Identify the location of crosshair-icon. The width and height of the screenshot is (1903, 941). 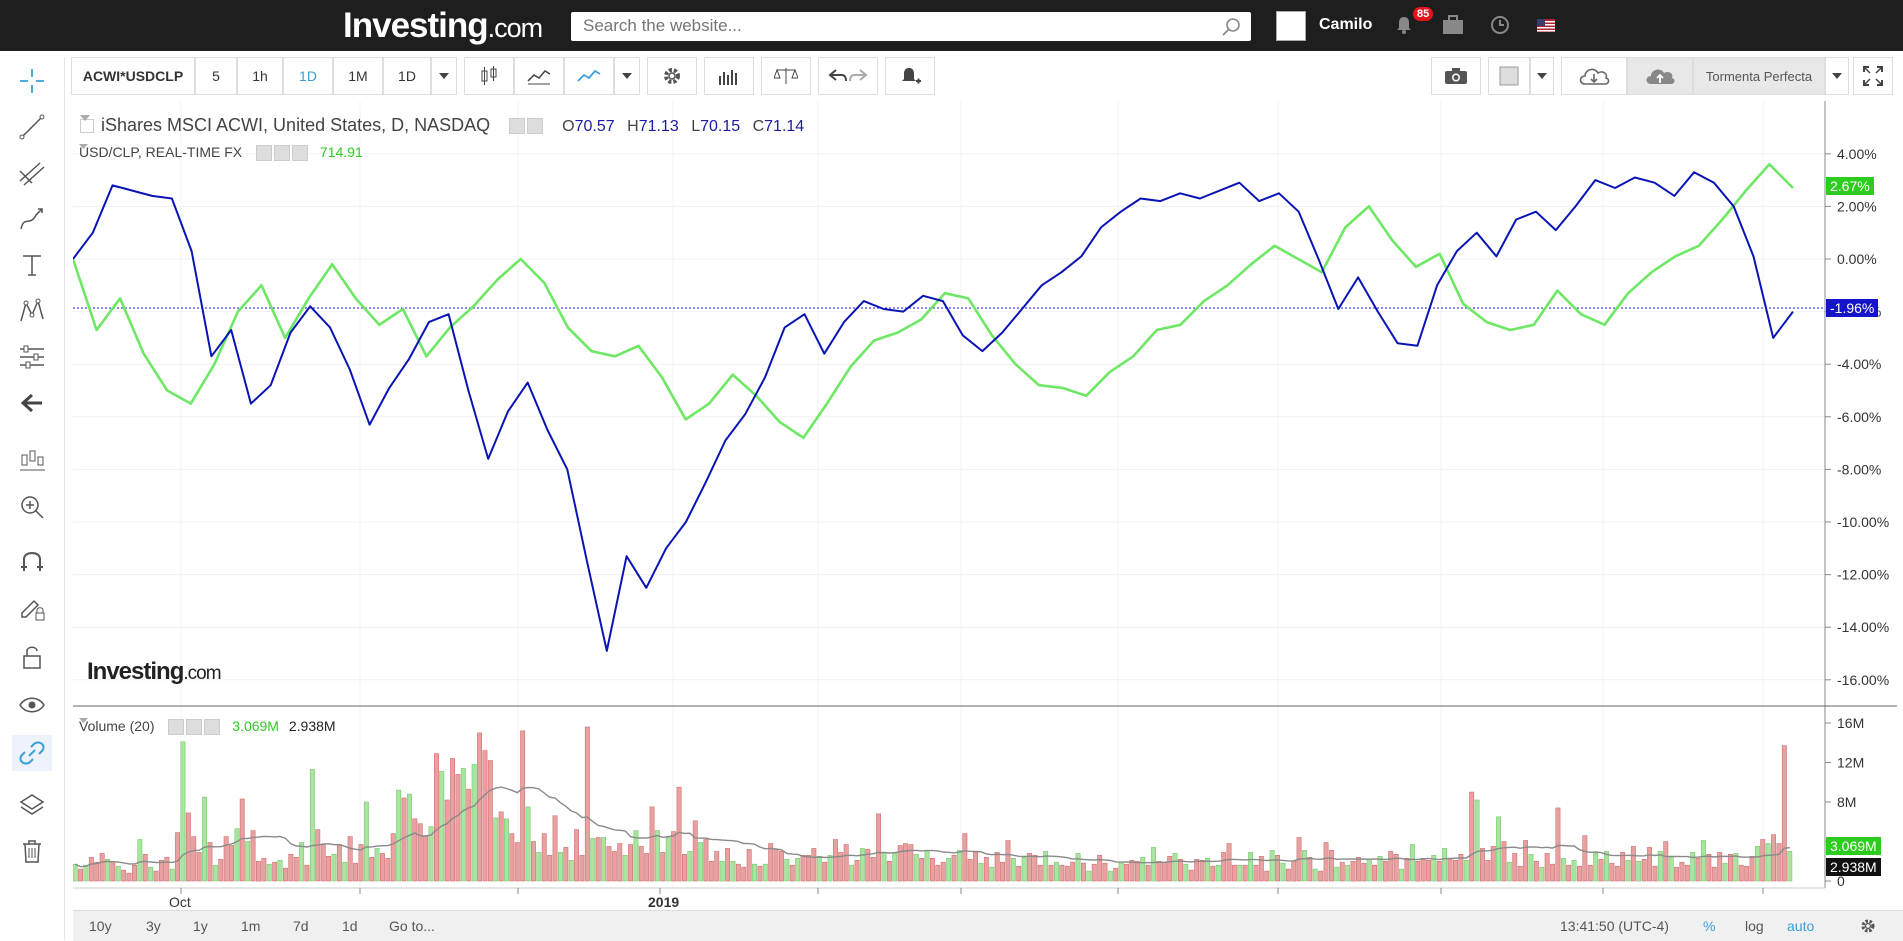
(32, 81).